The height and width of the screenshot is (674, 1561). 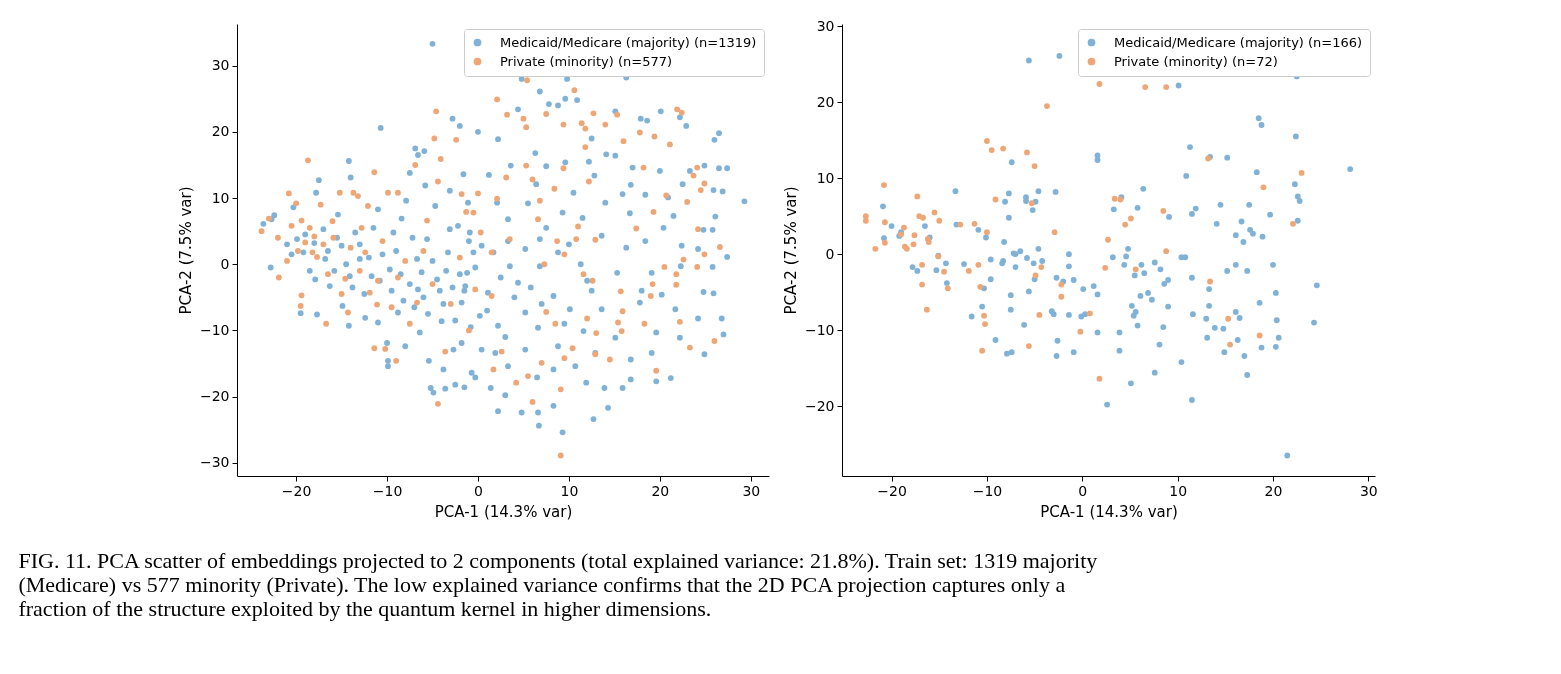 What do you see at coordinates (1238, 42) in the screenshot?
I see `legend-label: Medicaid/Medicare (majority) (n=166)` at bounding box center [1238, 42].